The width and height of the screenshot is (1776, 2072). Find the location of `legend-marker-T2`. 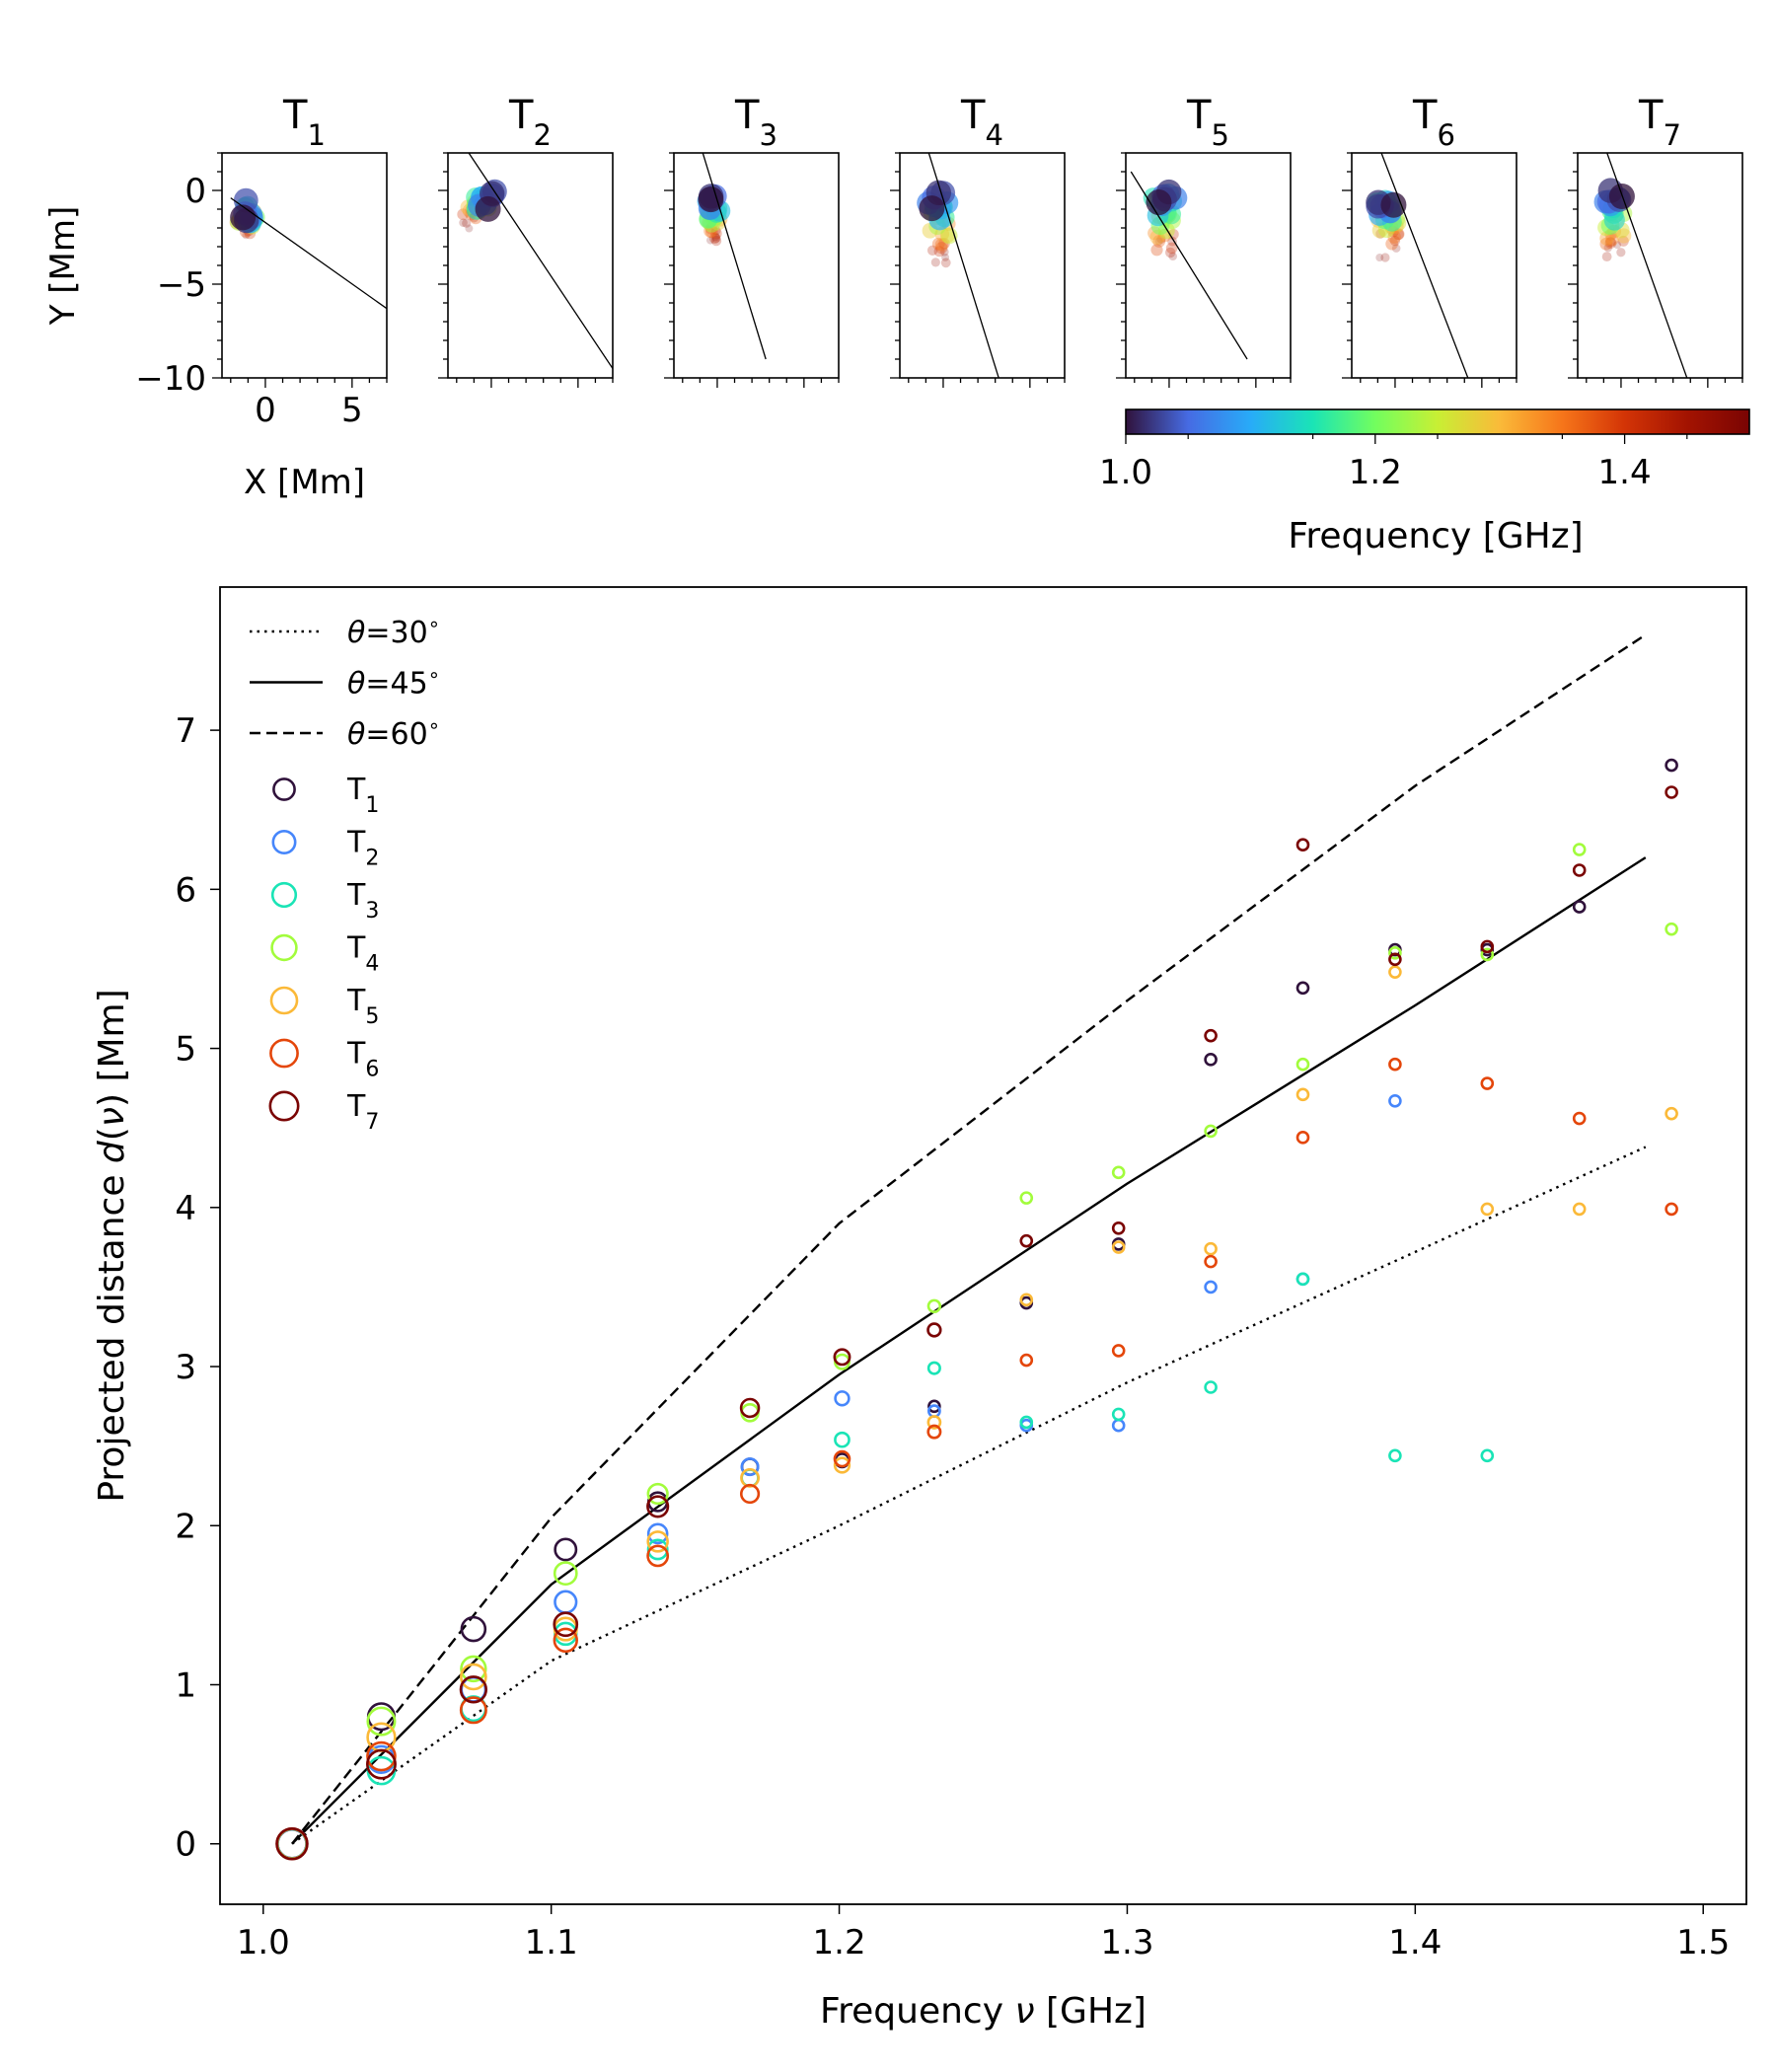

legend-marker-T2 is located at coordinates (284, 842).